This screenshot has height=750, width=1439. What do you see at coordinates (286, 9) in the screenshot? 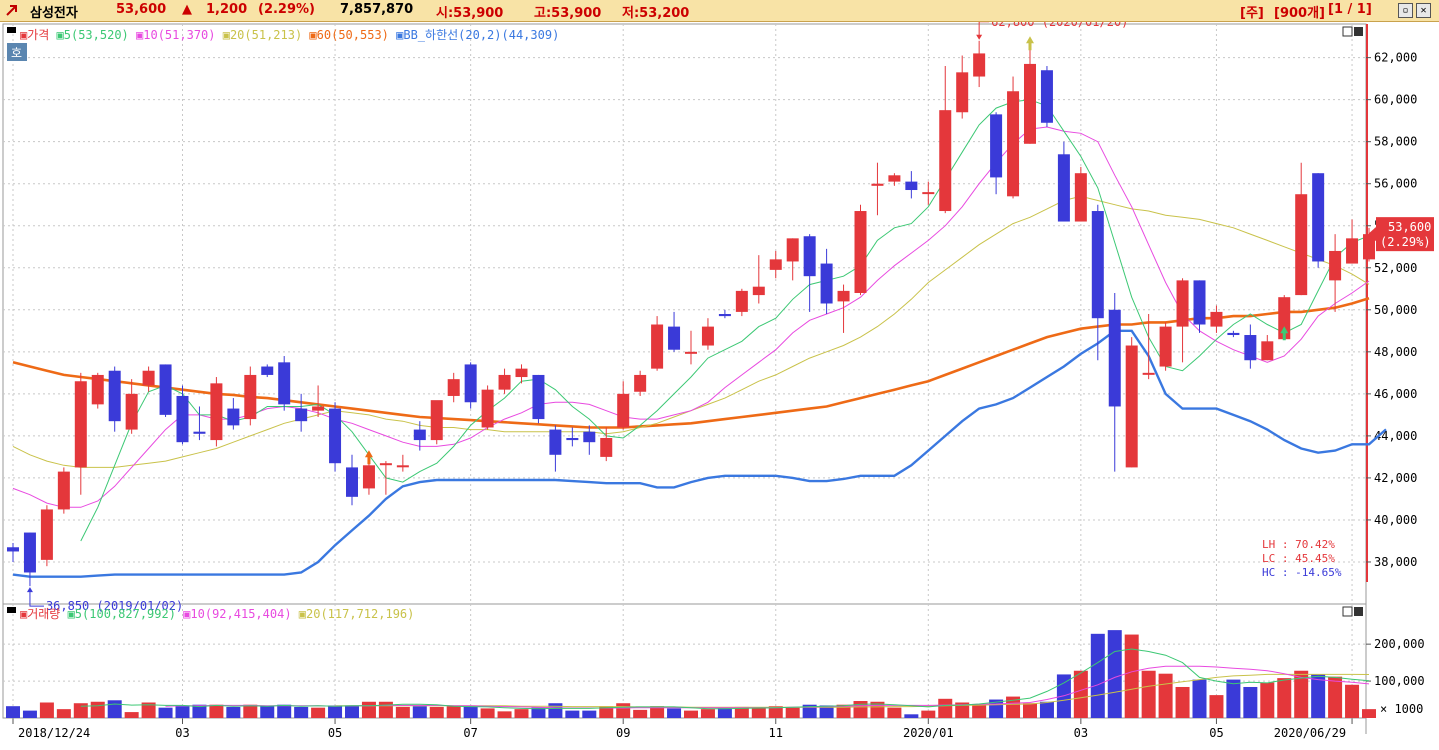
I see `change-percent: (2.29%)` at bounding box center [286, 9].